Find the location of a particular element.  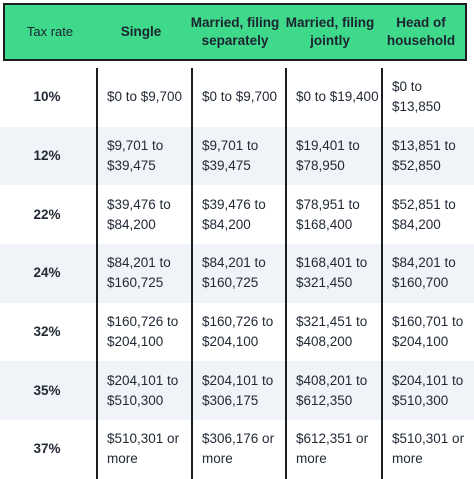

cell-married-jointly: $408,201 to $612,350 is located at coordinates (333, 391).